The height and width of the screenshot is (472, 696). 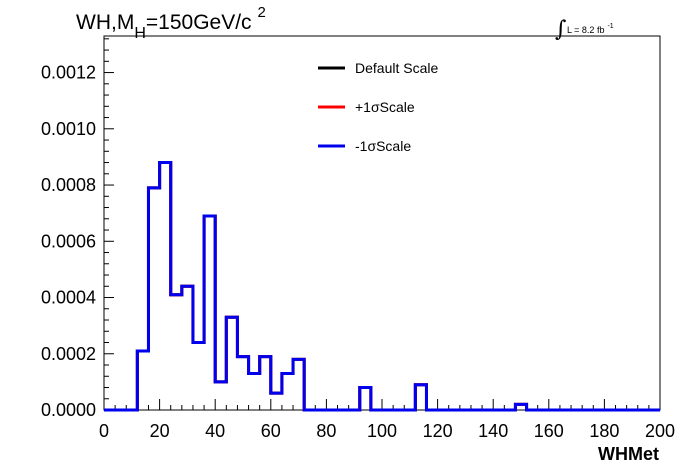 What do you see at coordinates (68, 129) in the screenshot?
I see `y-tick-label: 0.0010` at bounding box center [68, 129].